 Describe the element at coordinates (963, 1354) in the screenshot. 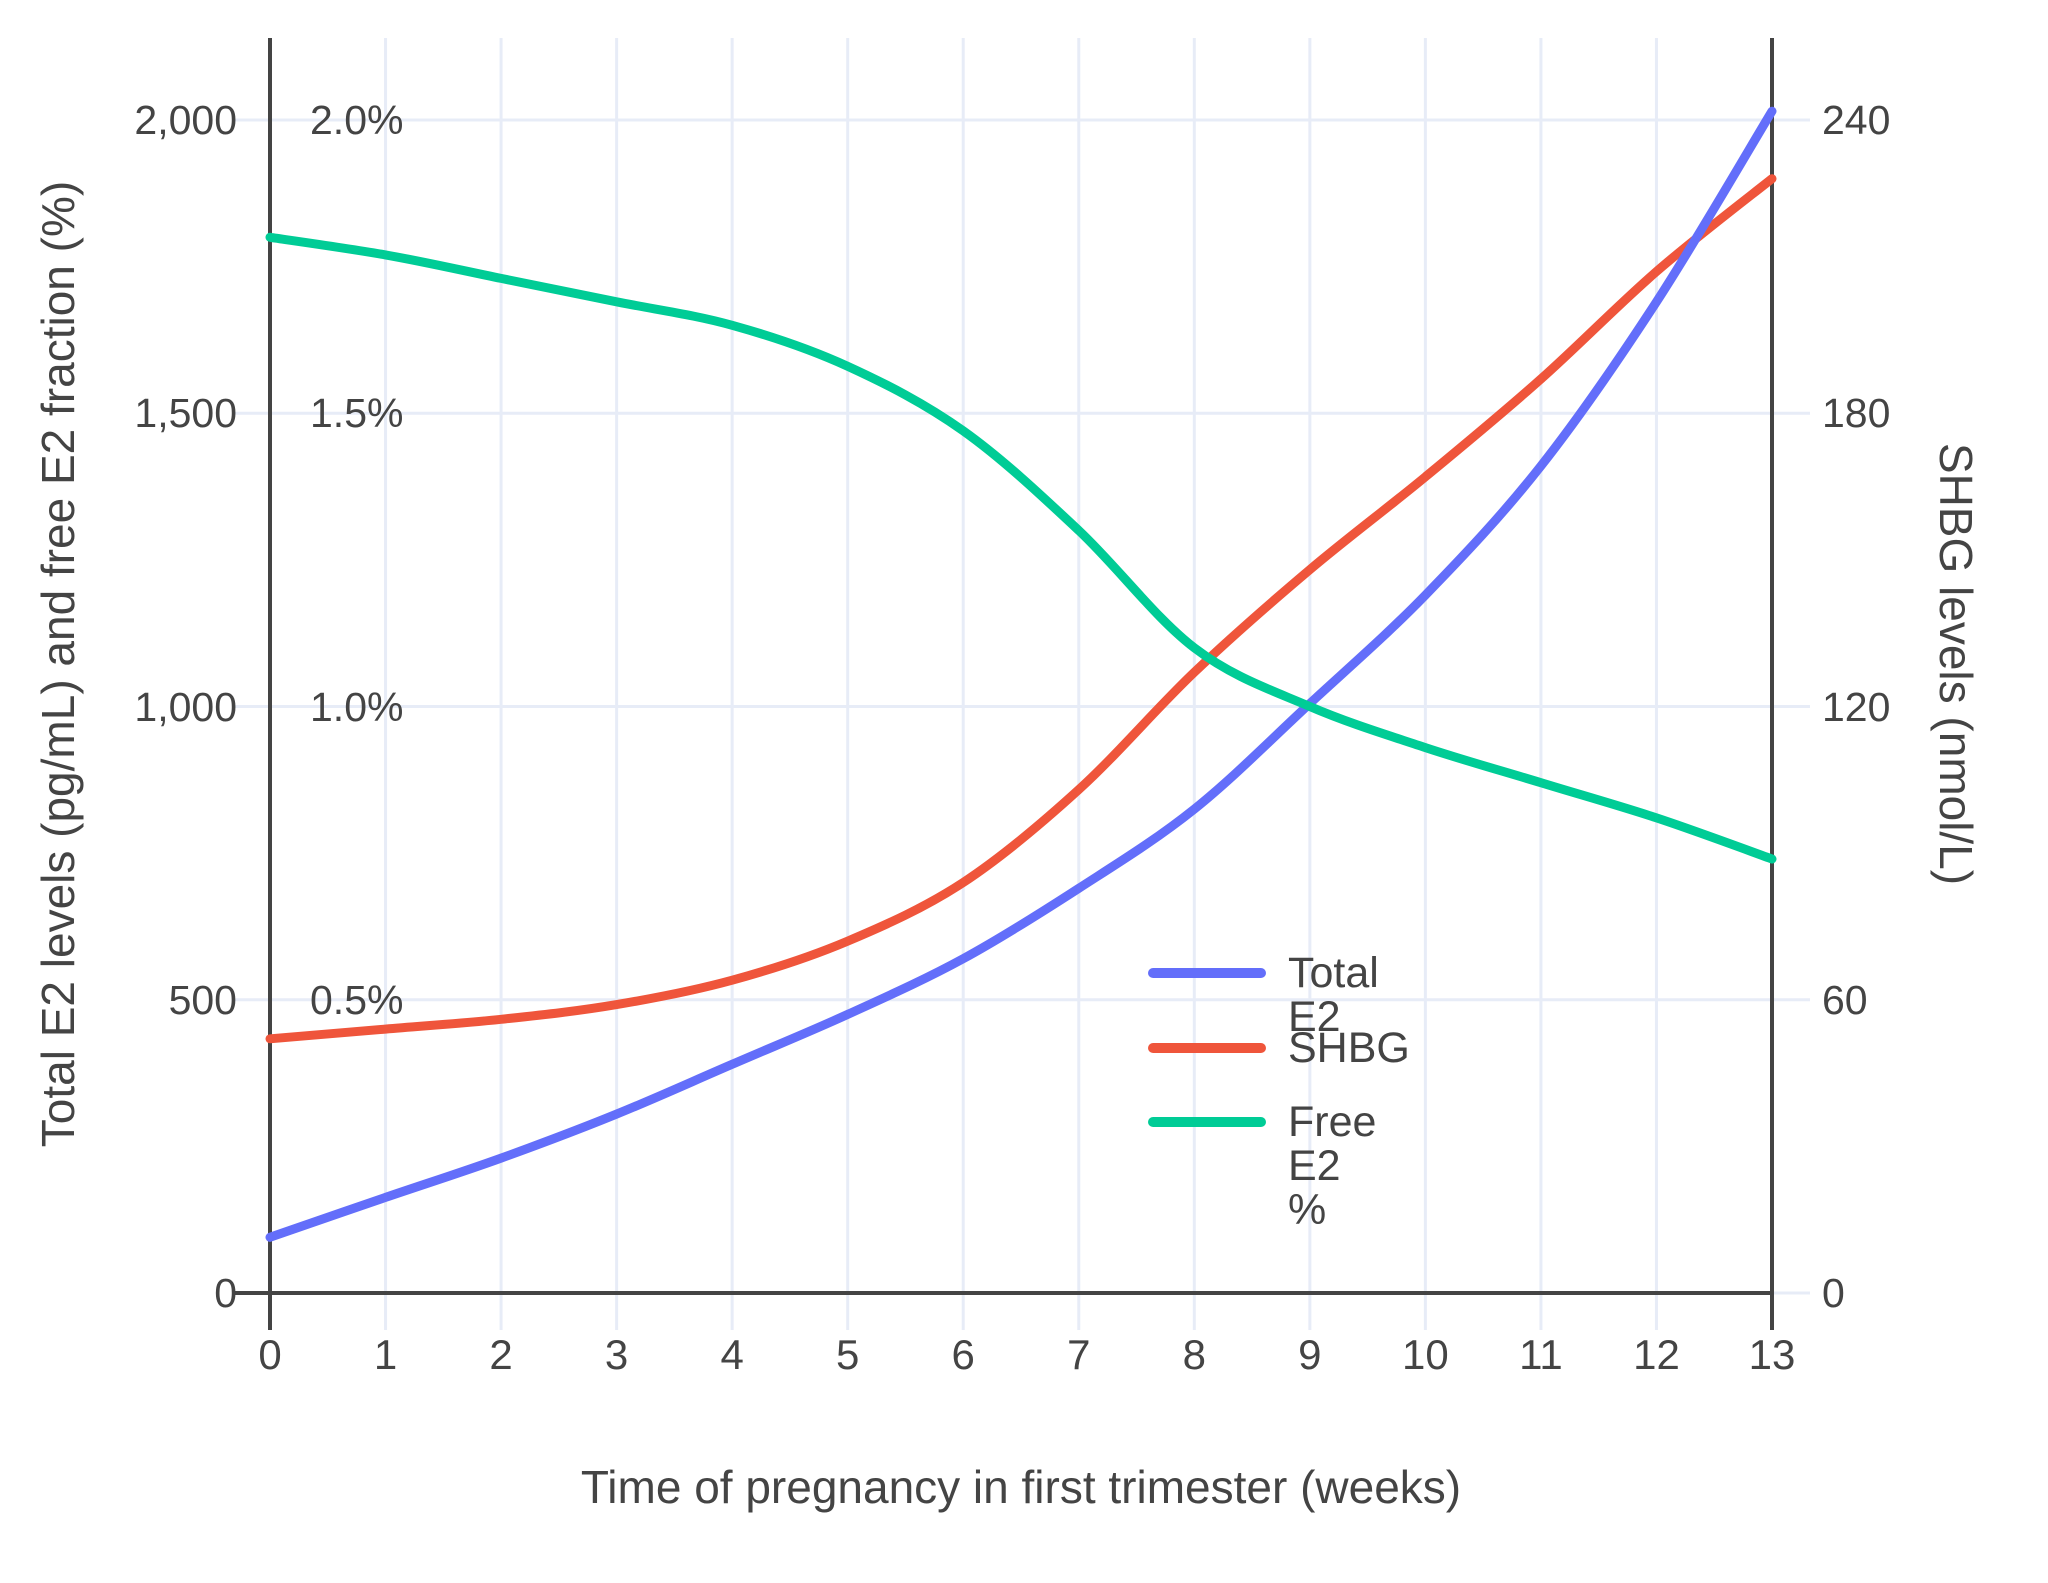

I see `x-tick-label: 6` at that location.